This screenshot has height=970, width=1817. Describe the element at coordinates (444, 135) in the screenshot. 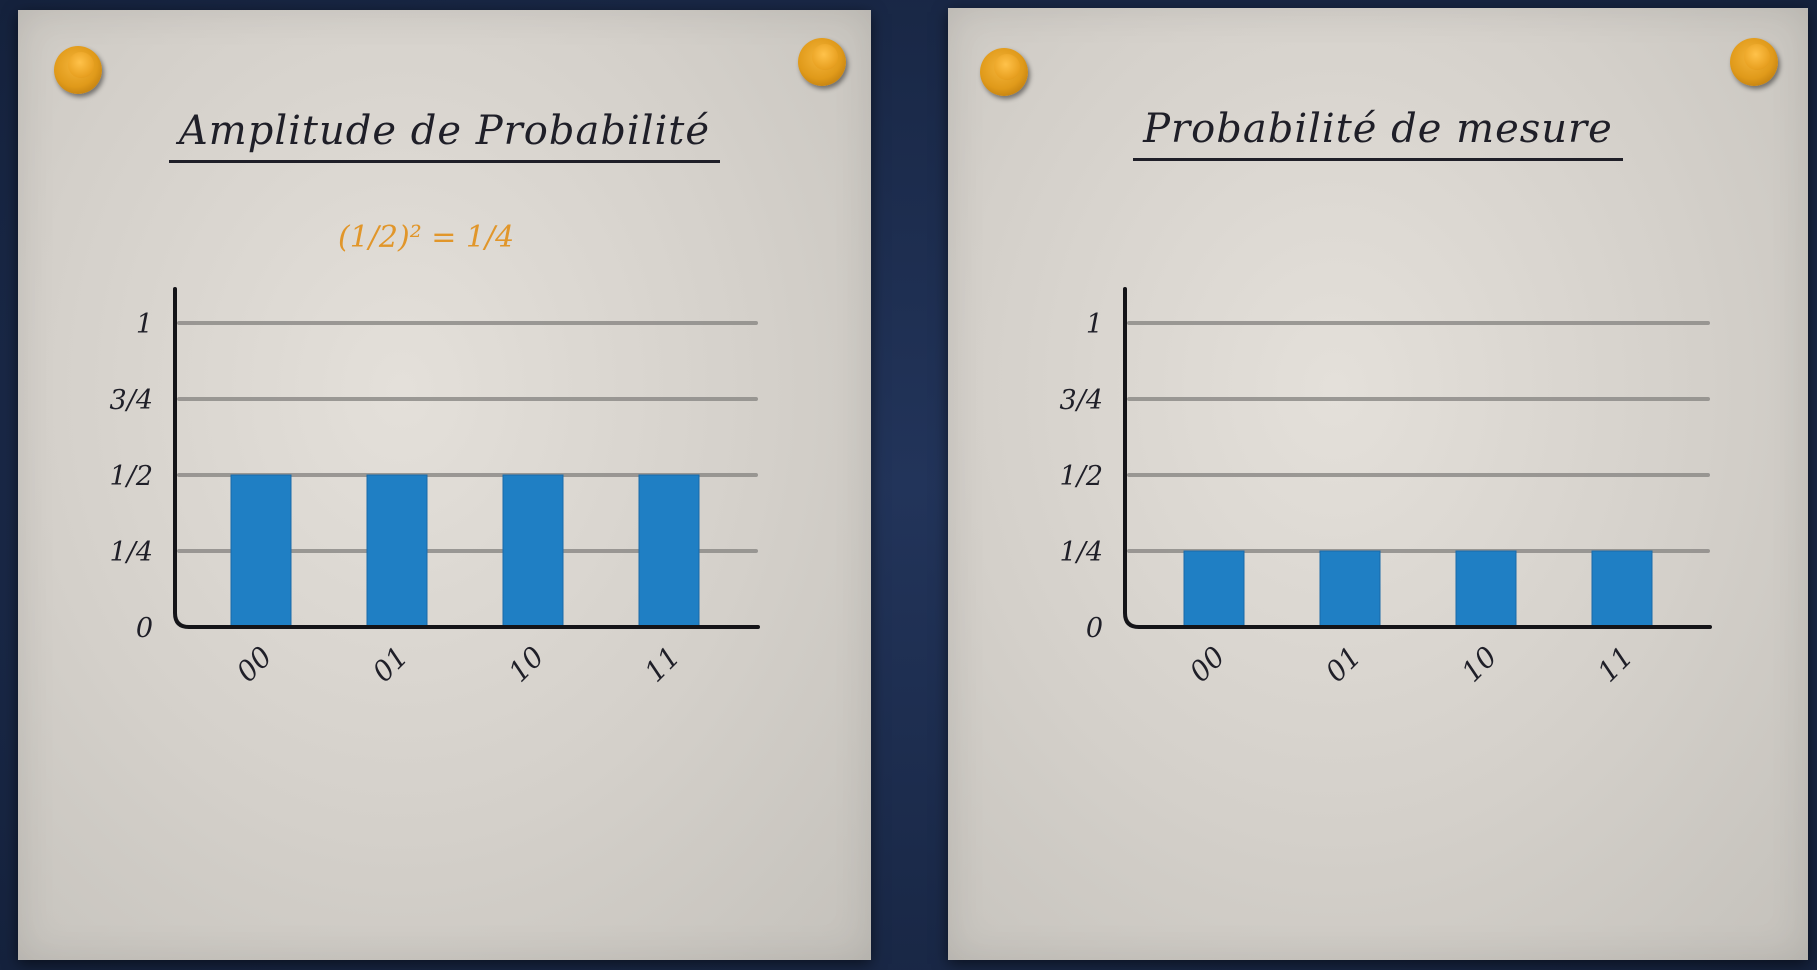

I see `chart-title: Amplitude de Probabilité` at that location.